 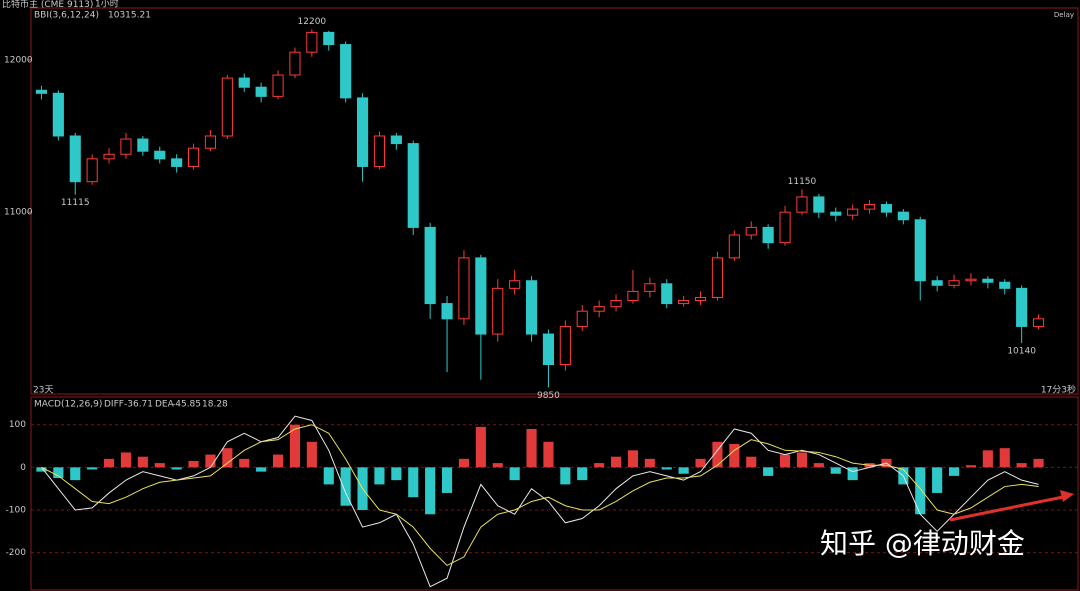 What do you see at coordinates (114, 405) in the screenshot?
I see `diff-name: DIFF` at bounding box center [114, 405].